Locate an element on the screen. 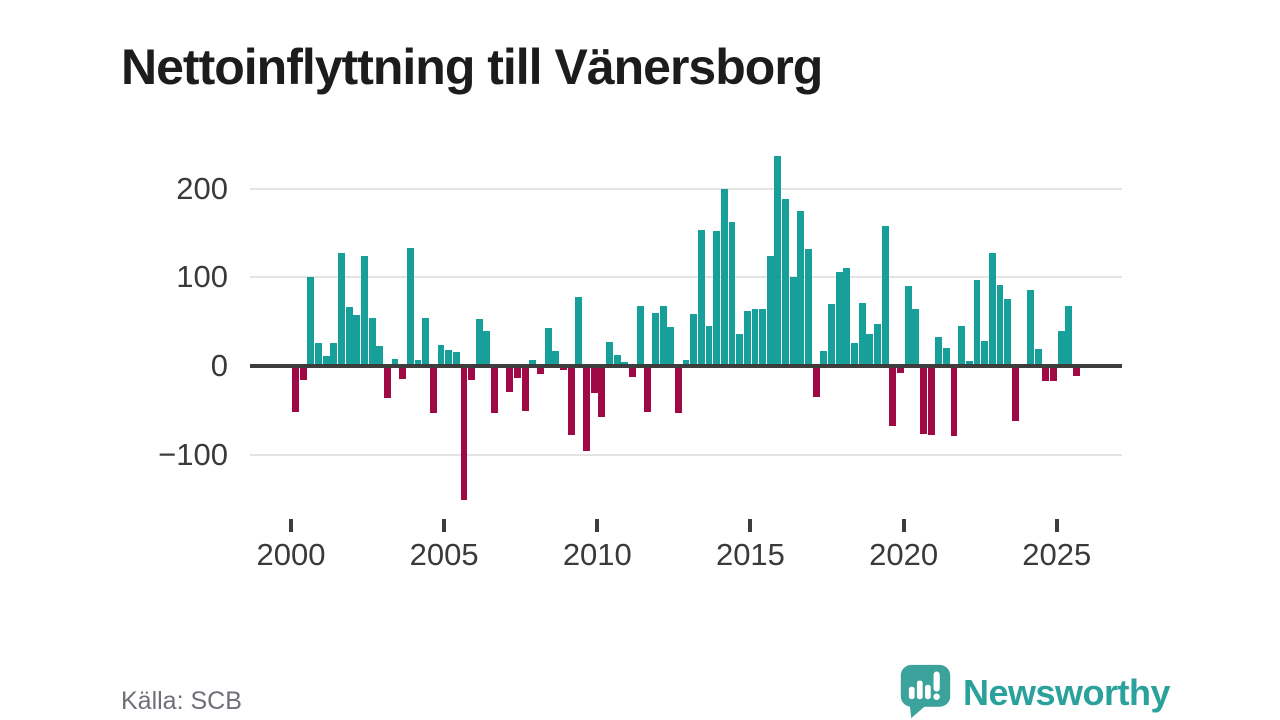 The height and width of the screenshot is (720, 1280). bar-2019-Q3 is located at coordinates (893, 396).